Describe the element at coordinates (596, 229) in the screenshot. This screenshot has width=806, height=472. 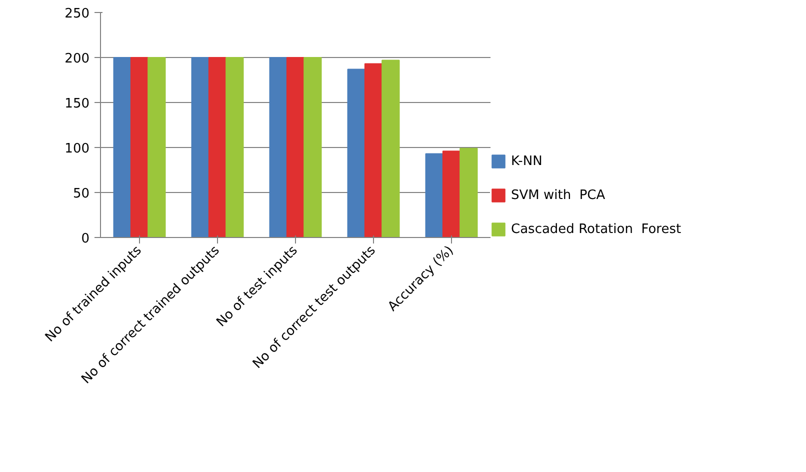
I see `legend-label: Cascaded Rotation Forest` at that location.